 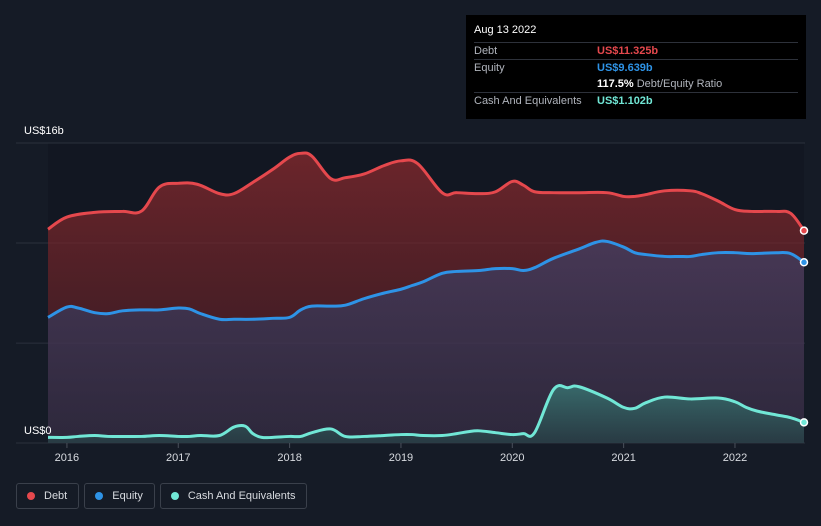 What do you see at coordinates (486, 51) in the screenshot?
I see `tooltip-label: Debt` at bounding box center [486, 51].